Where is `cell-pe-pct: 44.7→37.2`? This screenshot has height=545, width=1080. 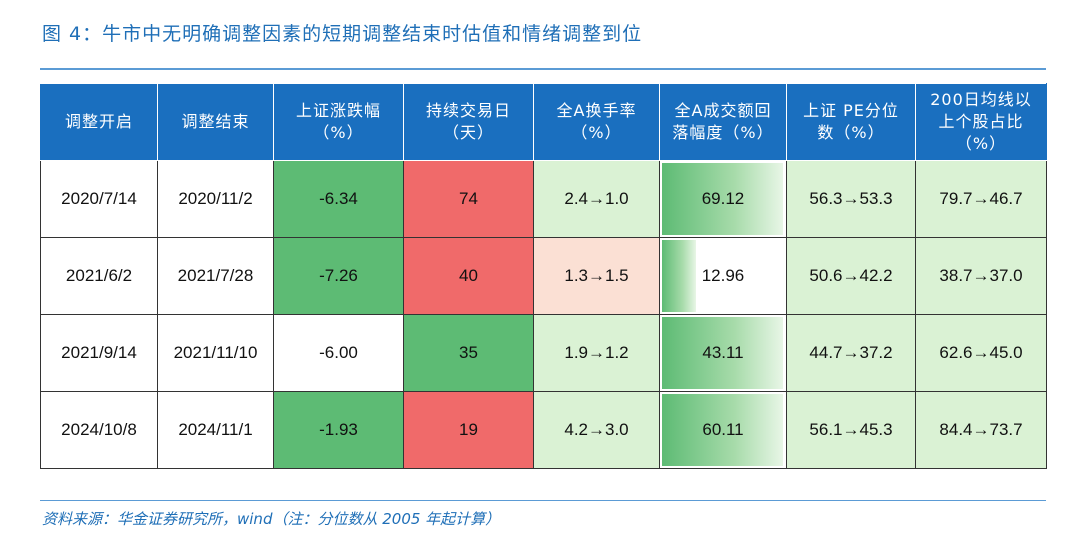 cell-pe-pct: 44.7→37.2 is located at coordinates (851, 353).